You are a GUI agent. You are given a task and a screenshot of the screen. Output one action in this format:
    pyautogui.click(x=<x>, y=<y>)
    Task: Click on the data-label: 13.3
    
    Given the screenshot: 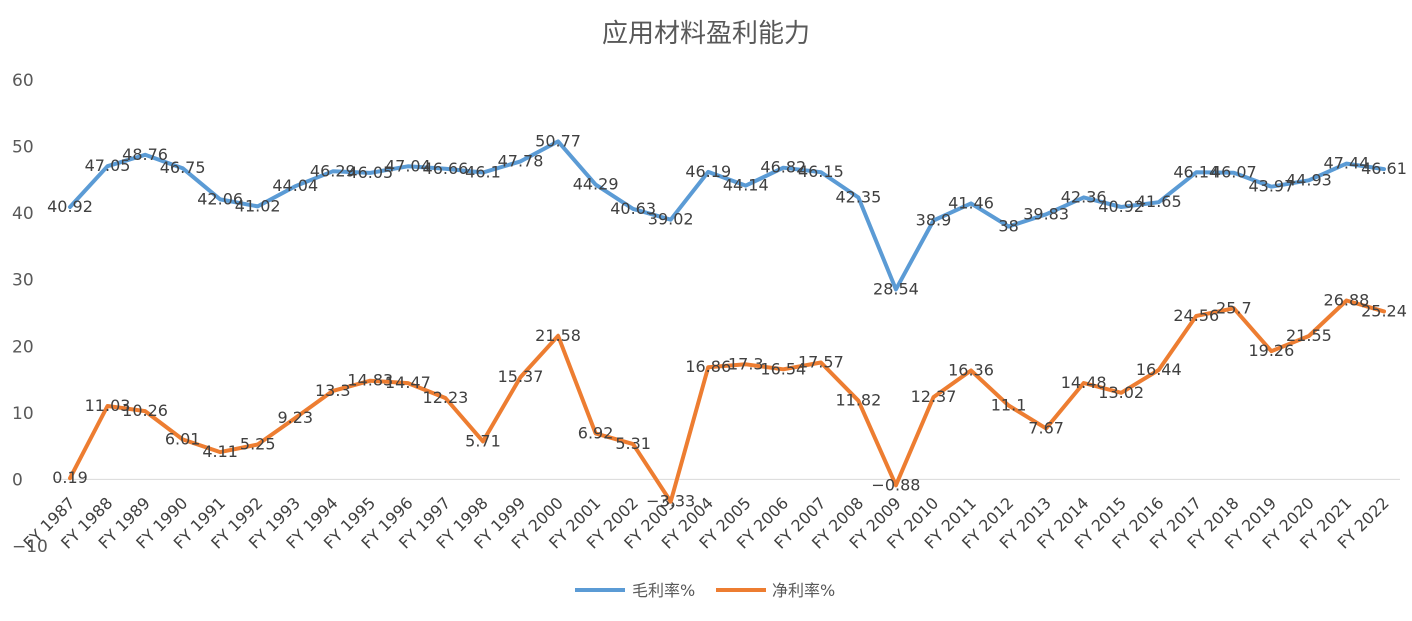 What is the action you would take?
    pyautogui.click(x=333, y=390)
    